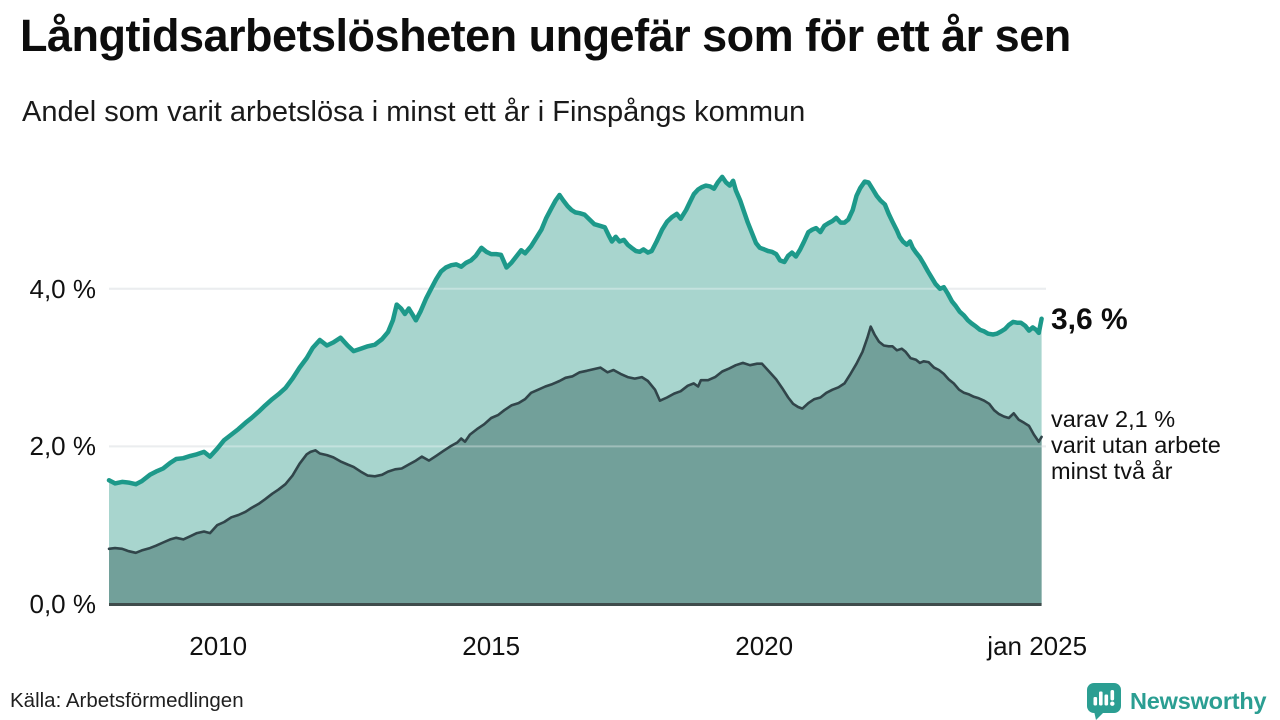  What do you see at coordinates (1113, 418) in the screenshot?
I see `secondary-value-label-line: varav 2,1 %` at bounding box center [1113, 418].